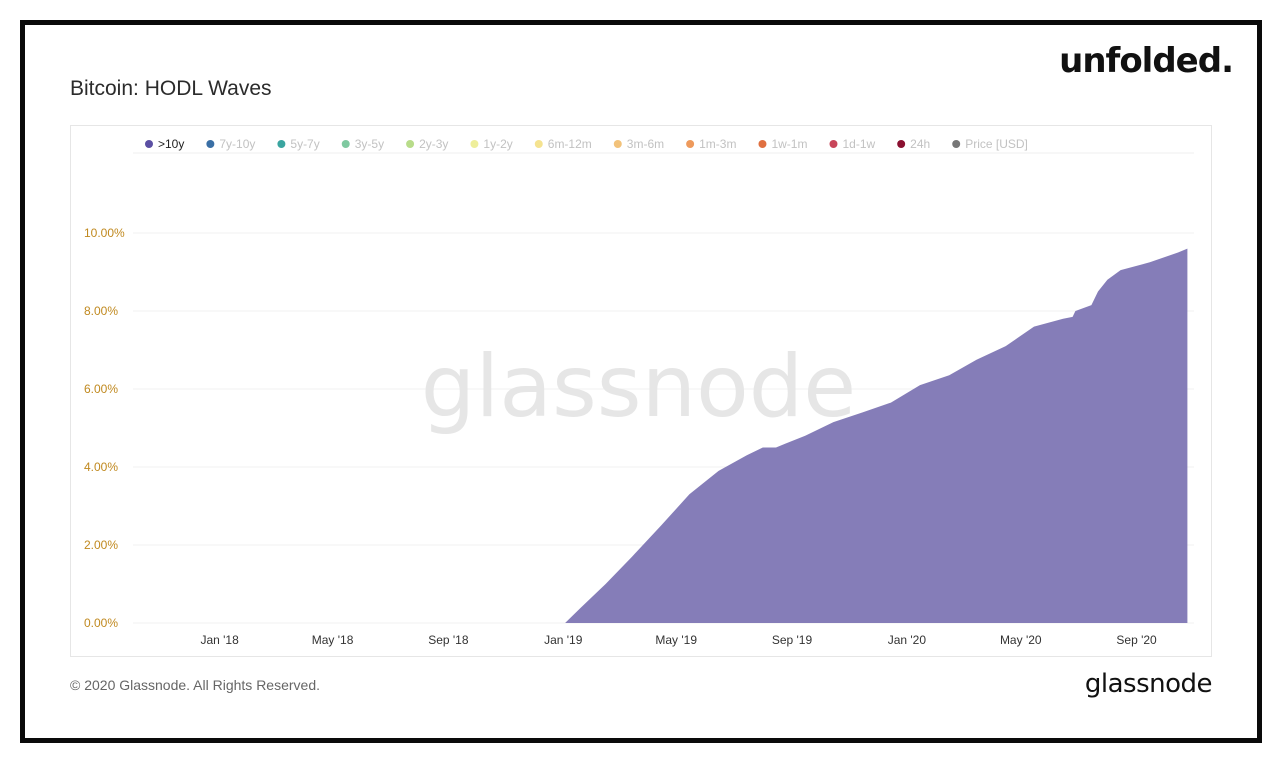 This screenshot has width=1280, height=760. I want to click on legend-item: 3m-6m, so click(638, 144).